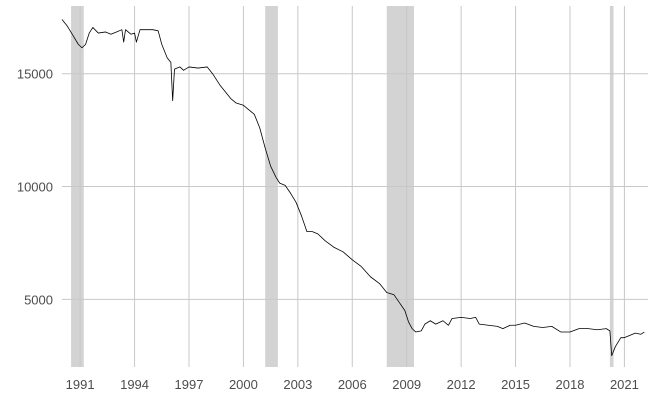 This screenshot has width=650, height=400. What do you see at coordinates (570, 384) in the screenshot?
I see `x-tick-label-2018: 2018` at bounding box center [570, 384].